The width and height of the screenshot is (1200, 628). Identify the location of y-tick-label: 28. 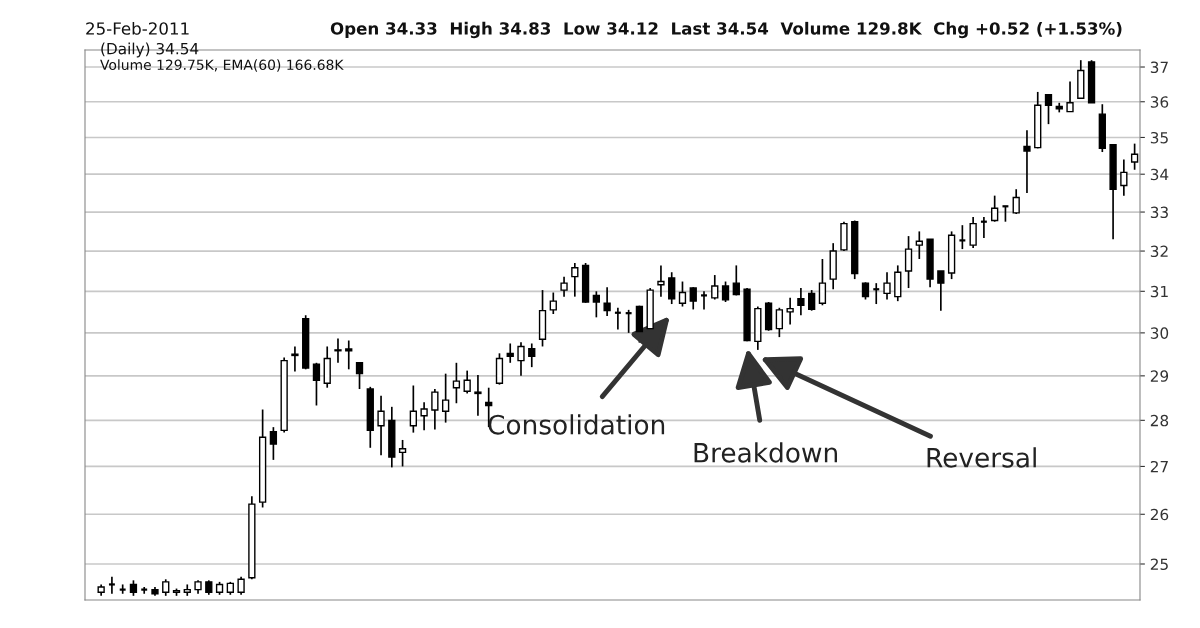
(1159, 420).